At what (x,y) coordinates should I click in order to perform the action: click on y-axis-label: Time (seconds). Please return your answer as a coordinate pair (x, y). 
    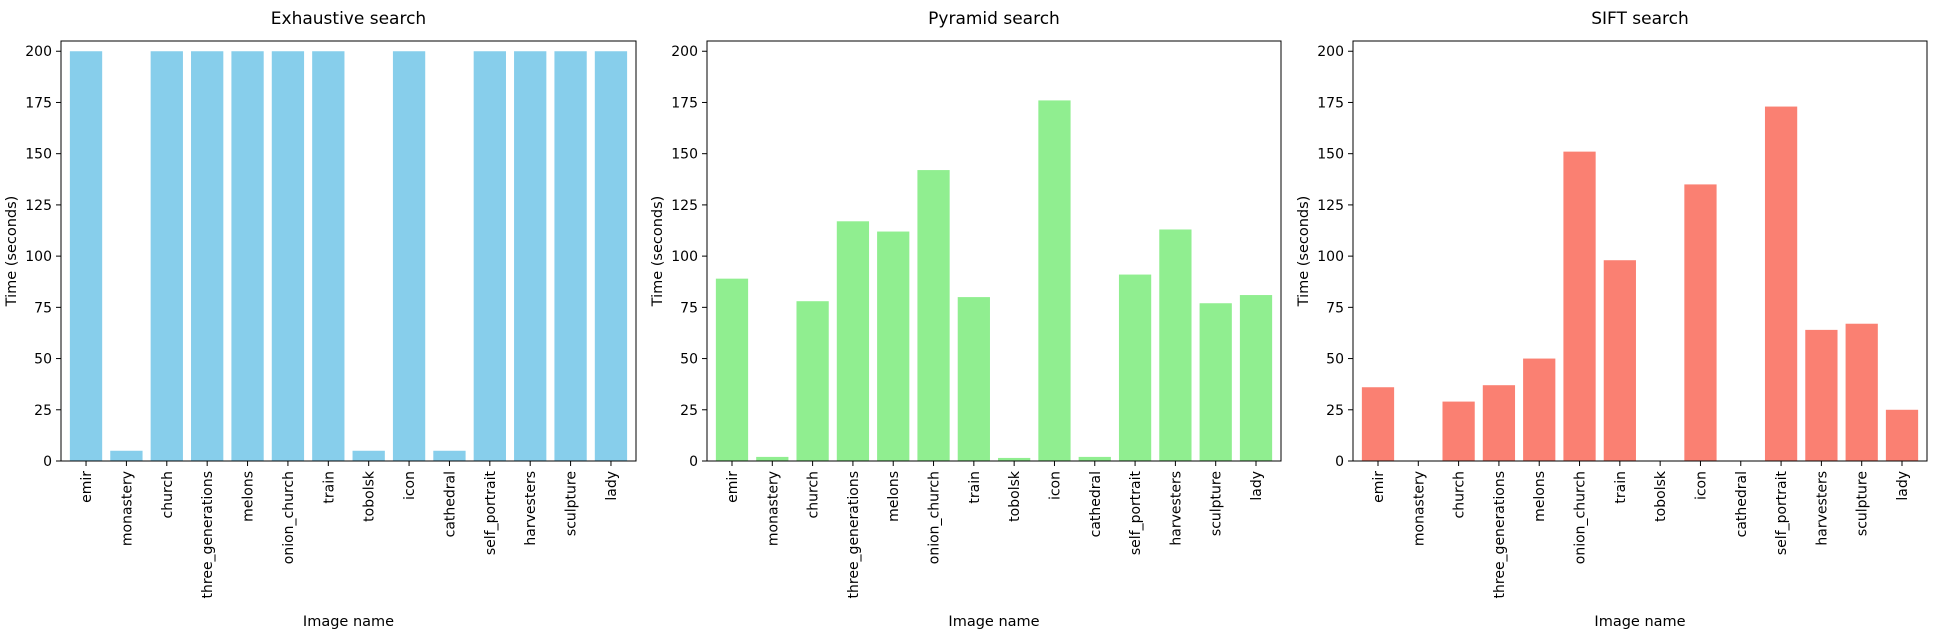
    Looking at the image, I should click on (658, 252).